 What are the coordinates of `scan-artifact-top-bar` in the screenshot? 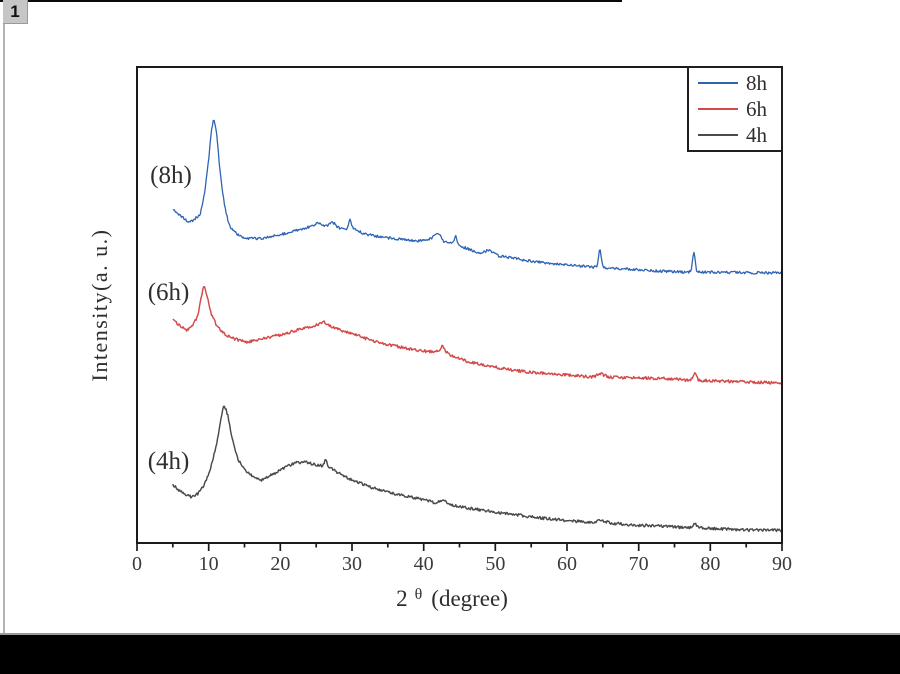 It's located at (311, 1).